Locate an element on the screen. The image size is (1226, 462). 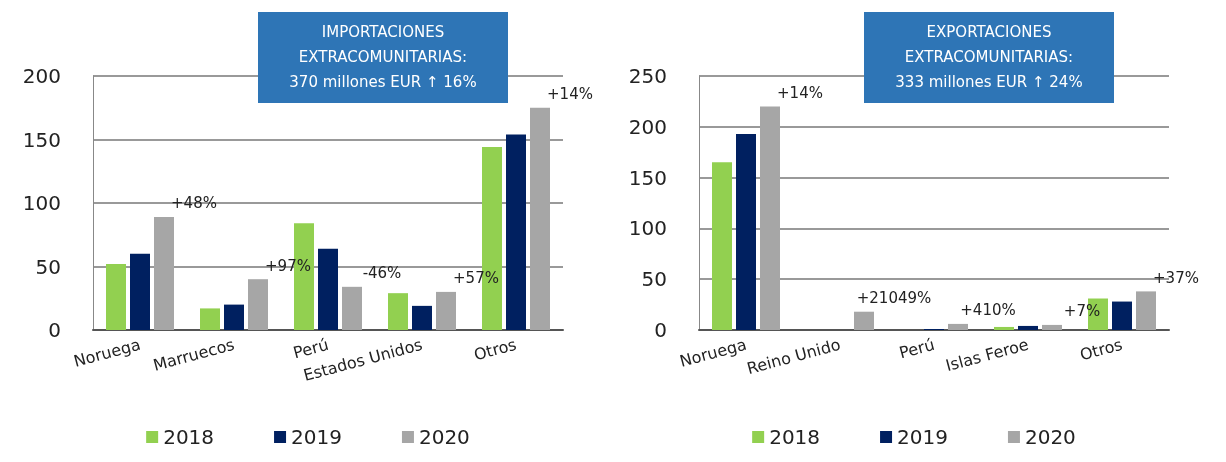
annotation: +37% is located at coordinates (1176, 277).